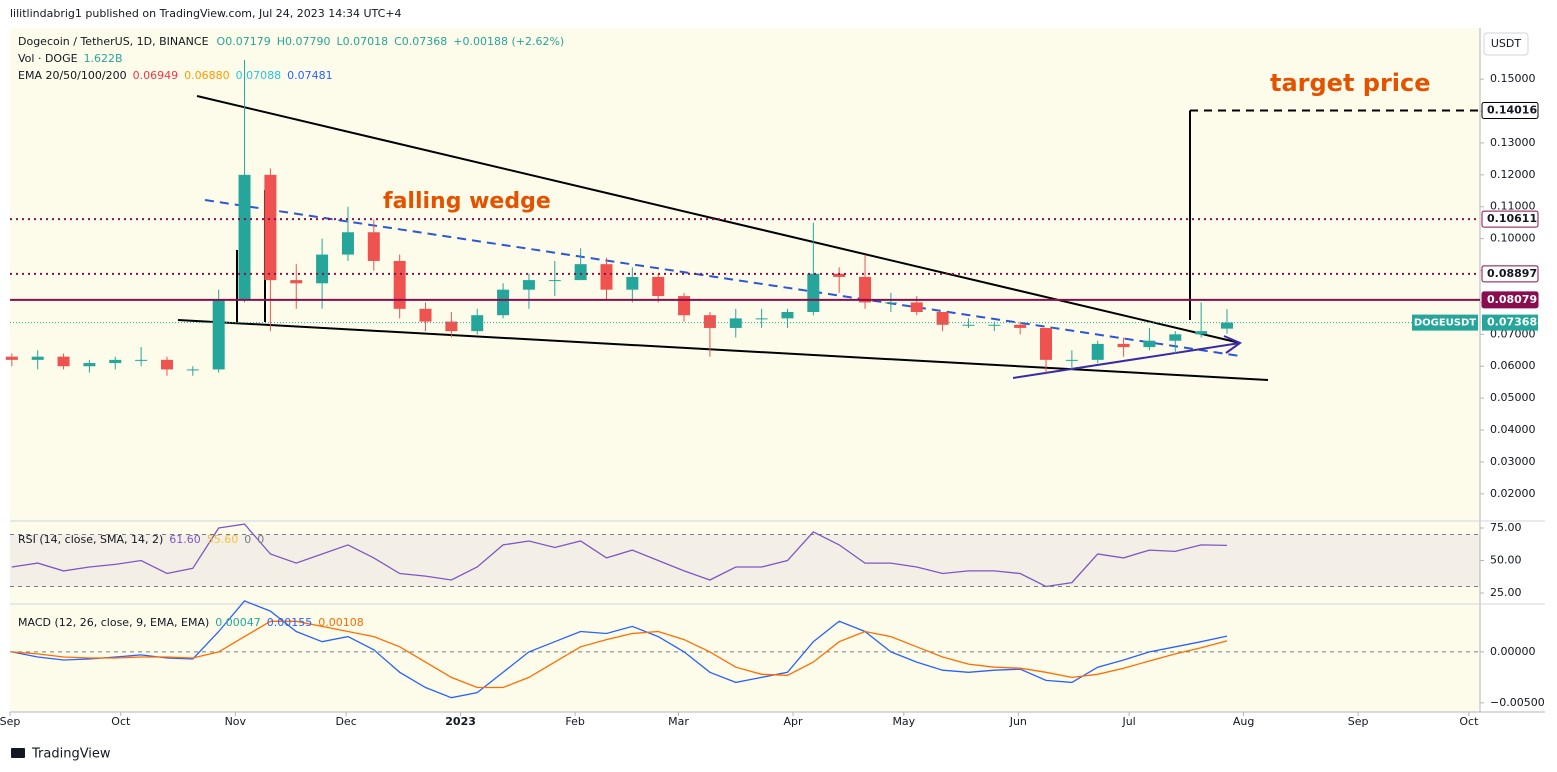  What do you see at coordinates (1506, 592) in the screenshot?
I see `y-tick-label: 25.00` at bounding box center [1506, 592].